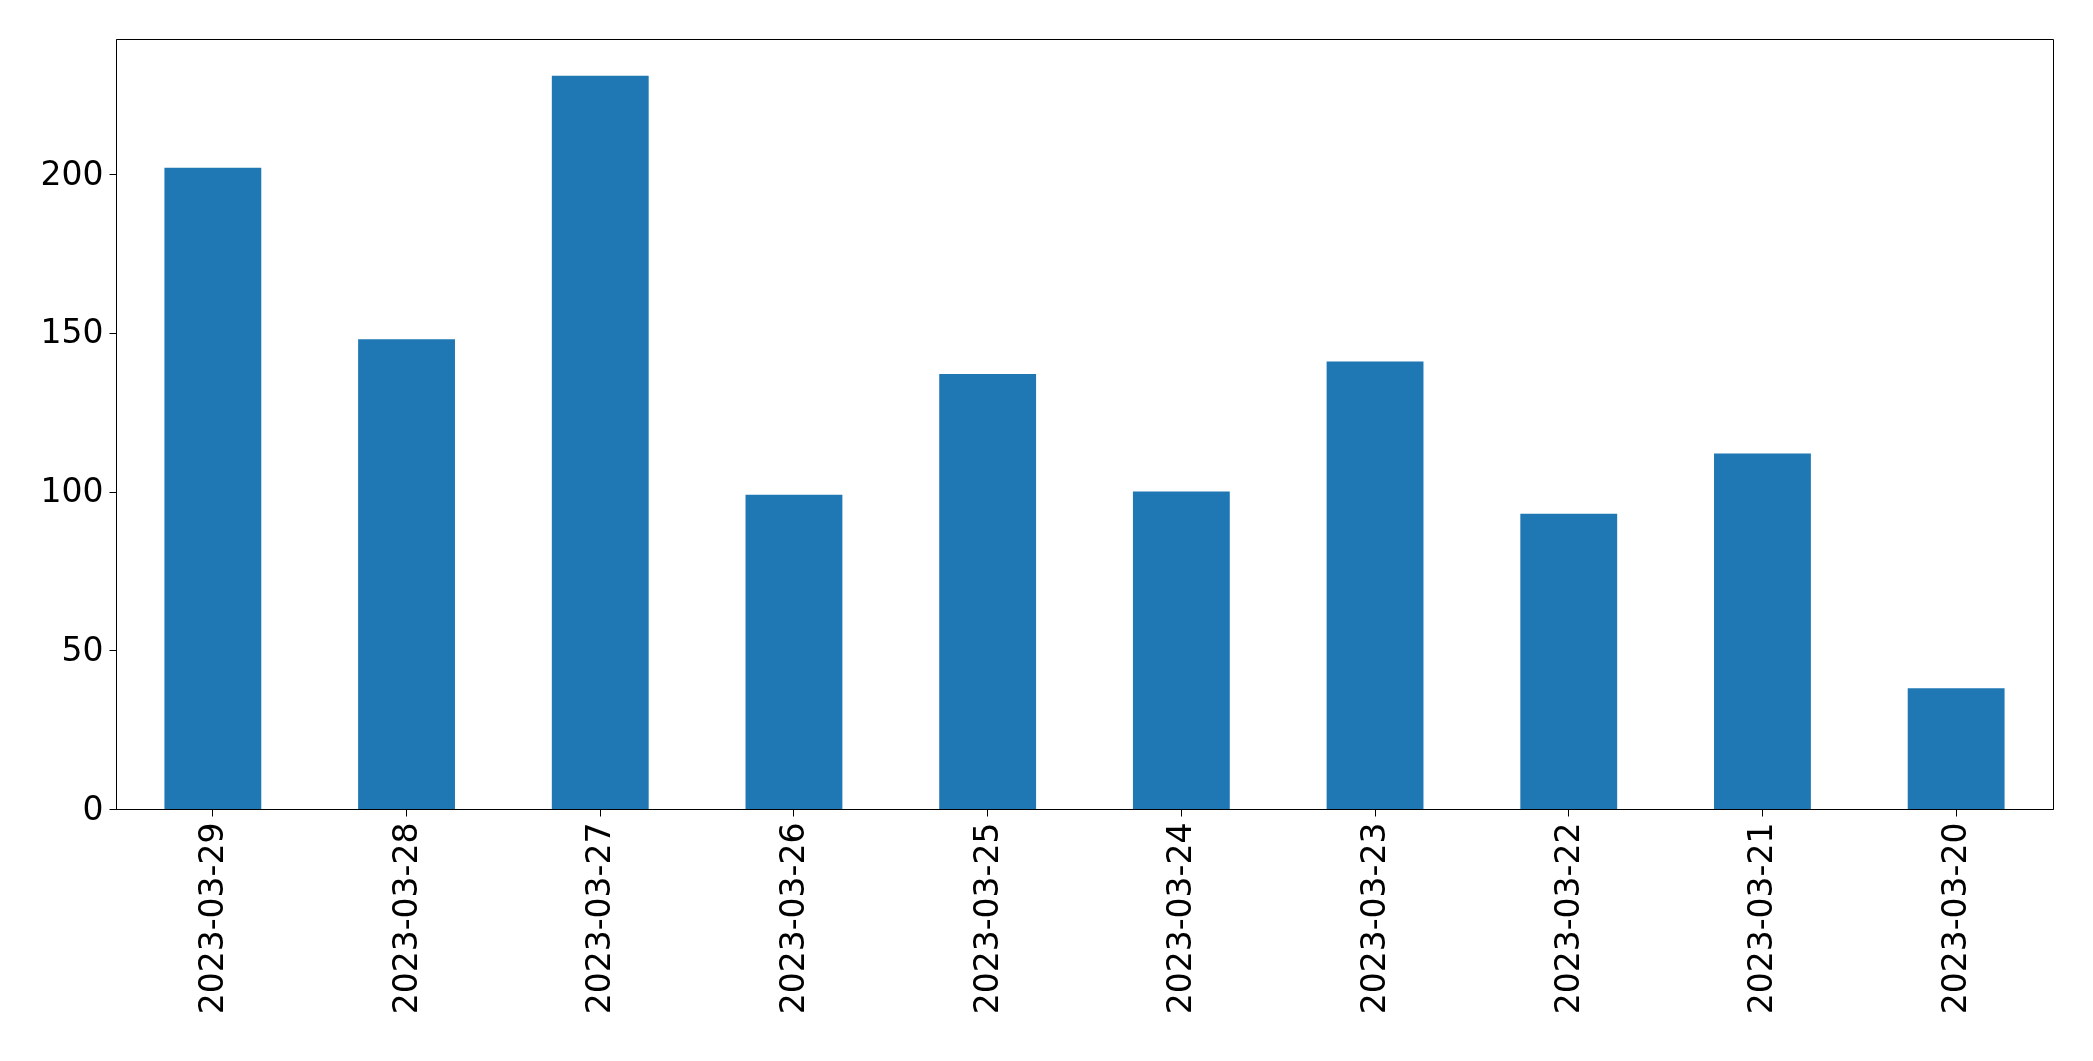 Image resolution: width=2093 pixels, height=1061 pixels. What do you see at coordinates (986, 918) in the screenshot?
I see `x-tick-label: 2023-03-25` at bounding box center [986, 918].